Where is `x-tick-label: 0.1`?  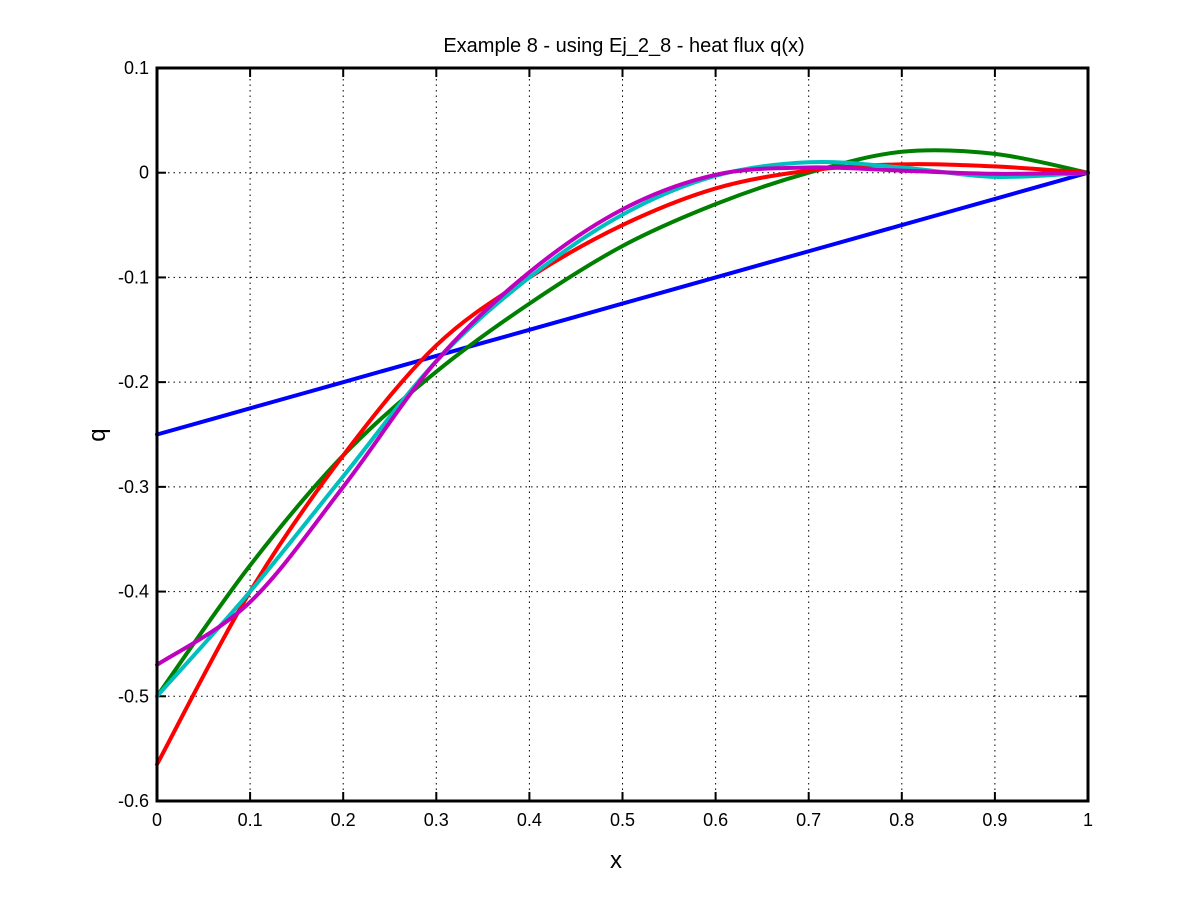 x-tick-label: 0.1 is located at coordinates (250, 820).